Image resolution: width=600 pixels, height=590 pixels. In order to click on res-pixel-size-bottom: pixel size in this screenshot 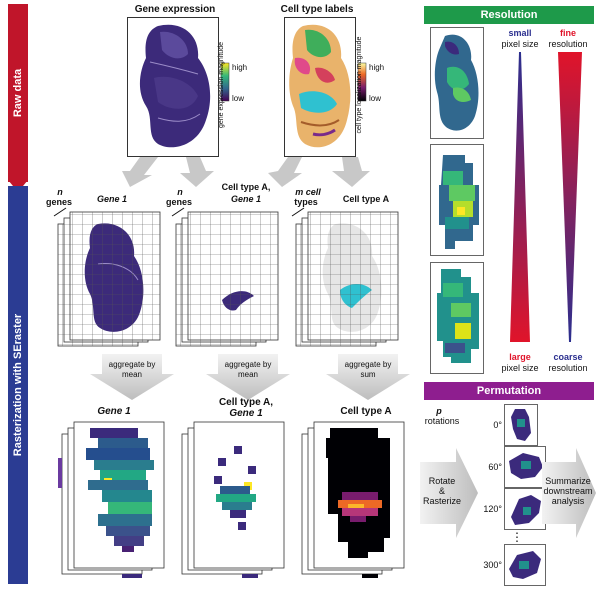, I will do `click(520, 368)`.